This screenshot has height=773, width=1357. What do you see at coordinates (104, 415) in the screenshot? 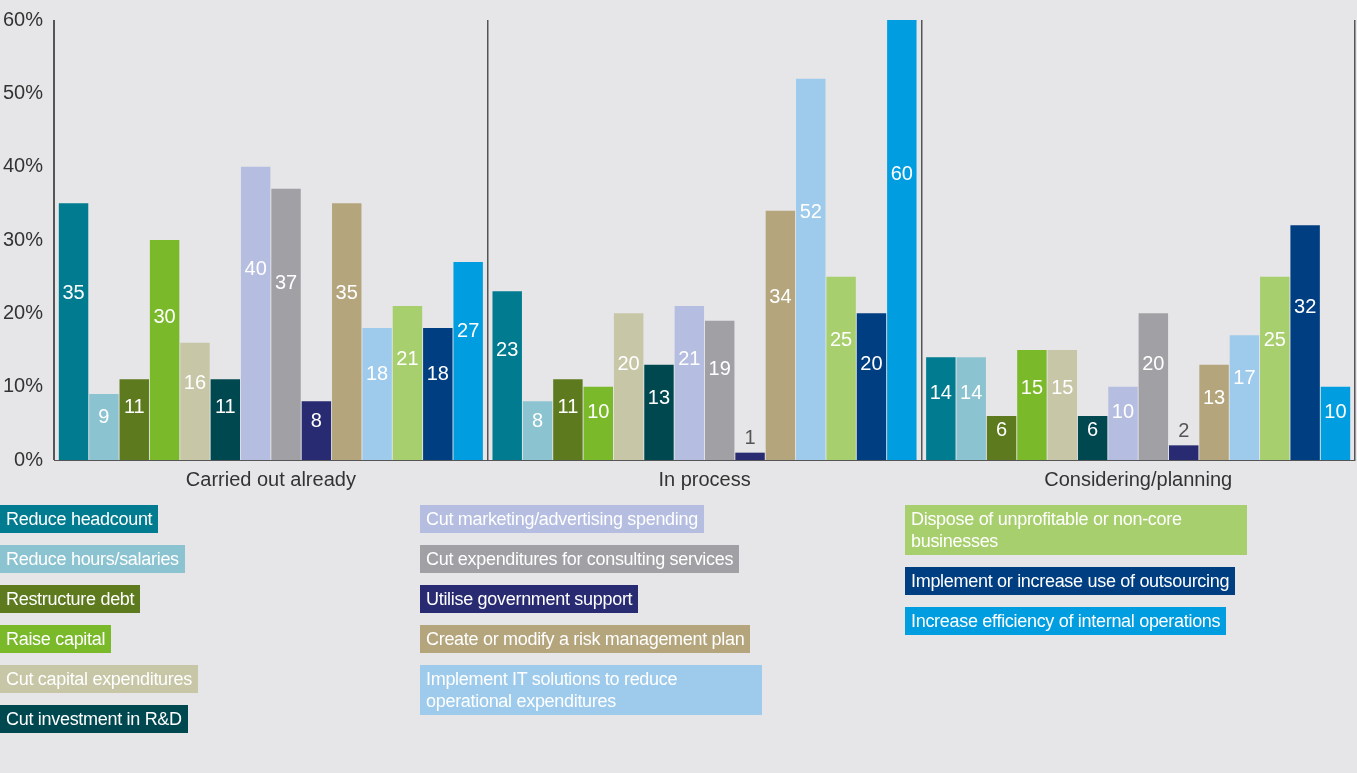
I see `data-label: 9` at bounding box center [104, 415].